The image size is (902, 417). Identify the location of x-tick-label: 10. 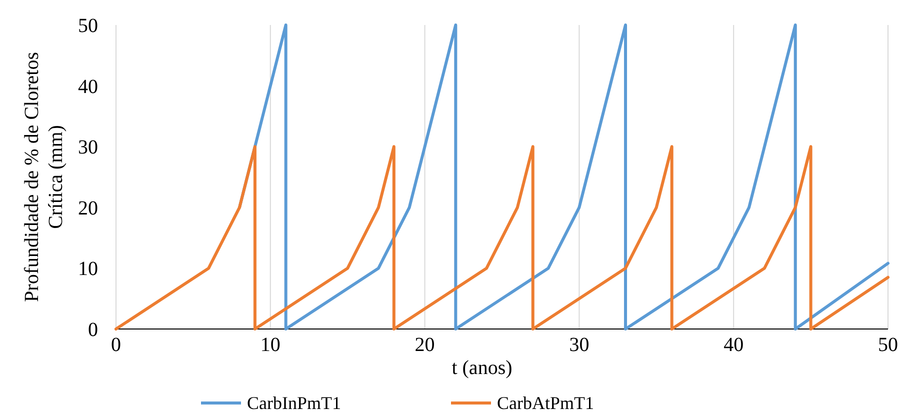
(270, 345).